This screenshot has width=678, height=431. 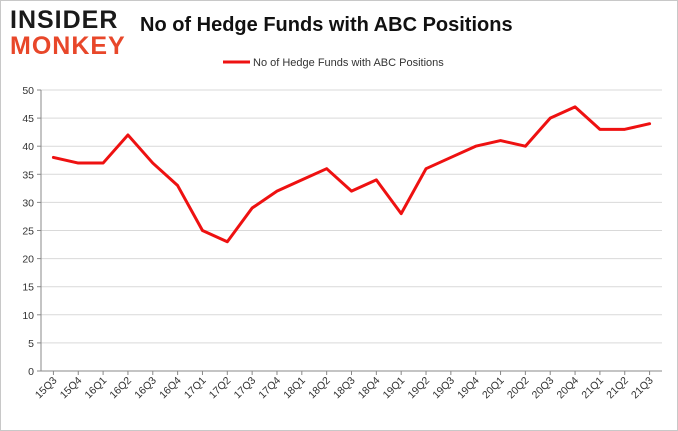 I want to click on y-tick-label: 40, so click(x=28, y=147).